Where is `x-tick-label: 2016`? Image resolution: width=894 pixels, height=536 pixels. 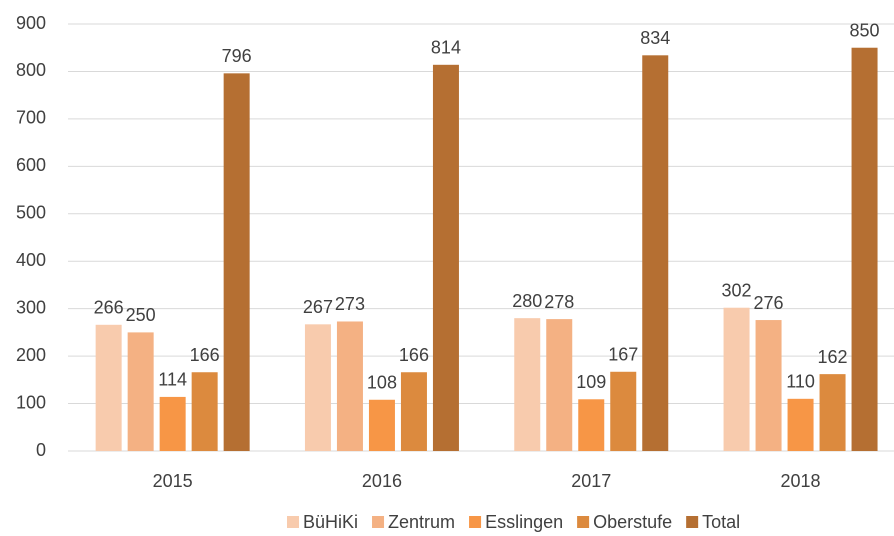 x-tick-label: 2016 is located at coordinates (382, 481).